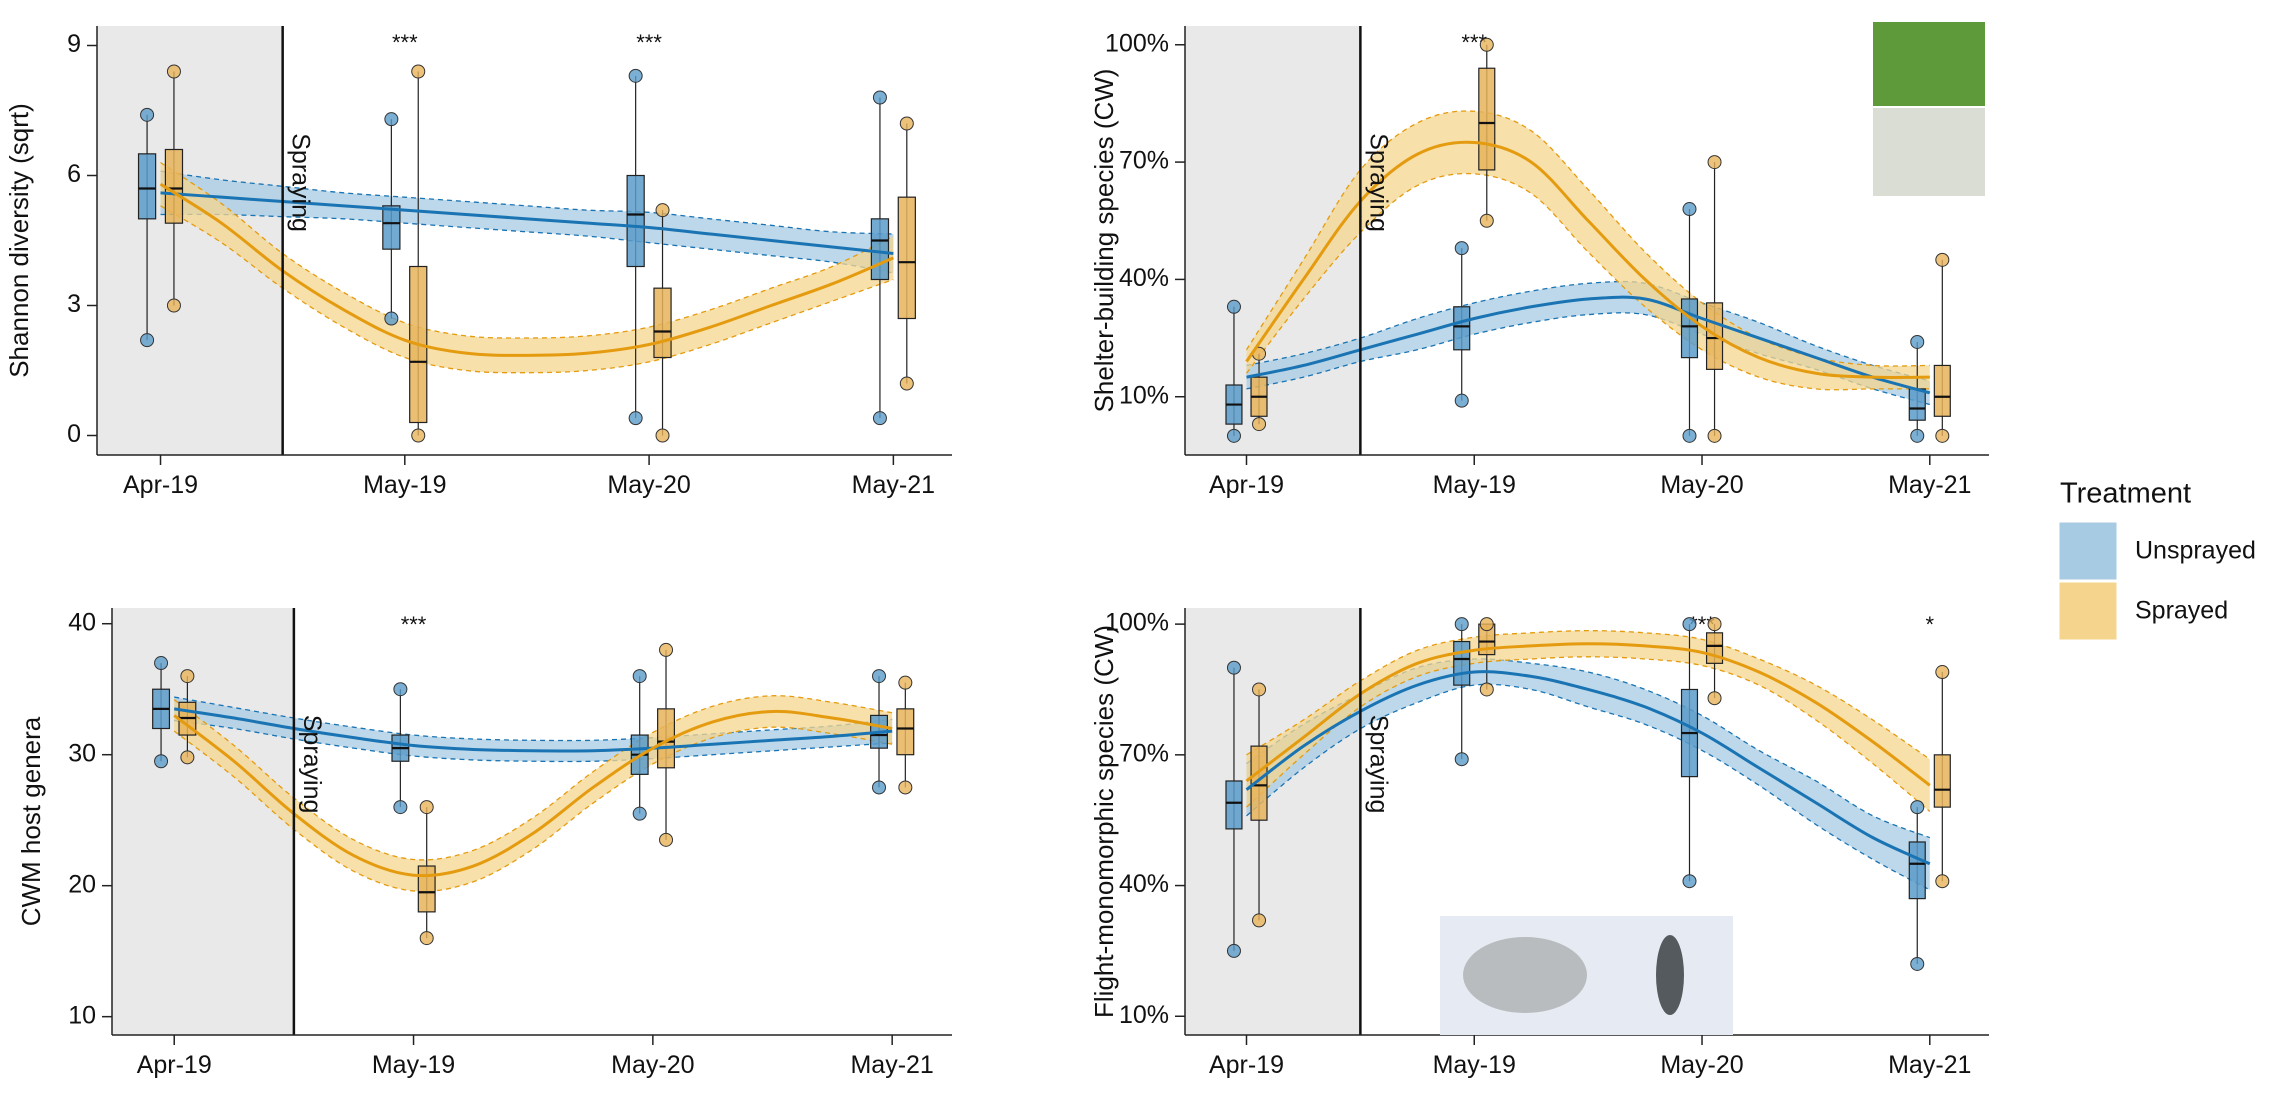  What do you see at coordinates (82, 753) in the screenshot?
I see `y-tick-label: 30` at bounding box center [82, 753].